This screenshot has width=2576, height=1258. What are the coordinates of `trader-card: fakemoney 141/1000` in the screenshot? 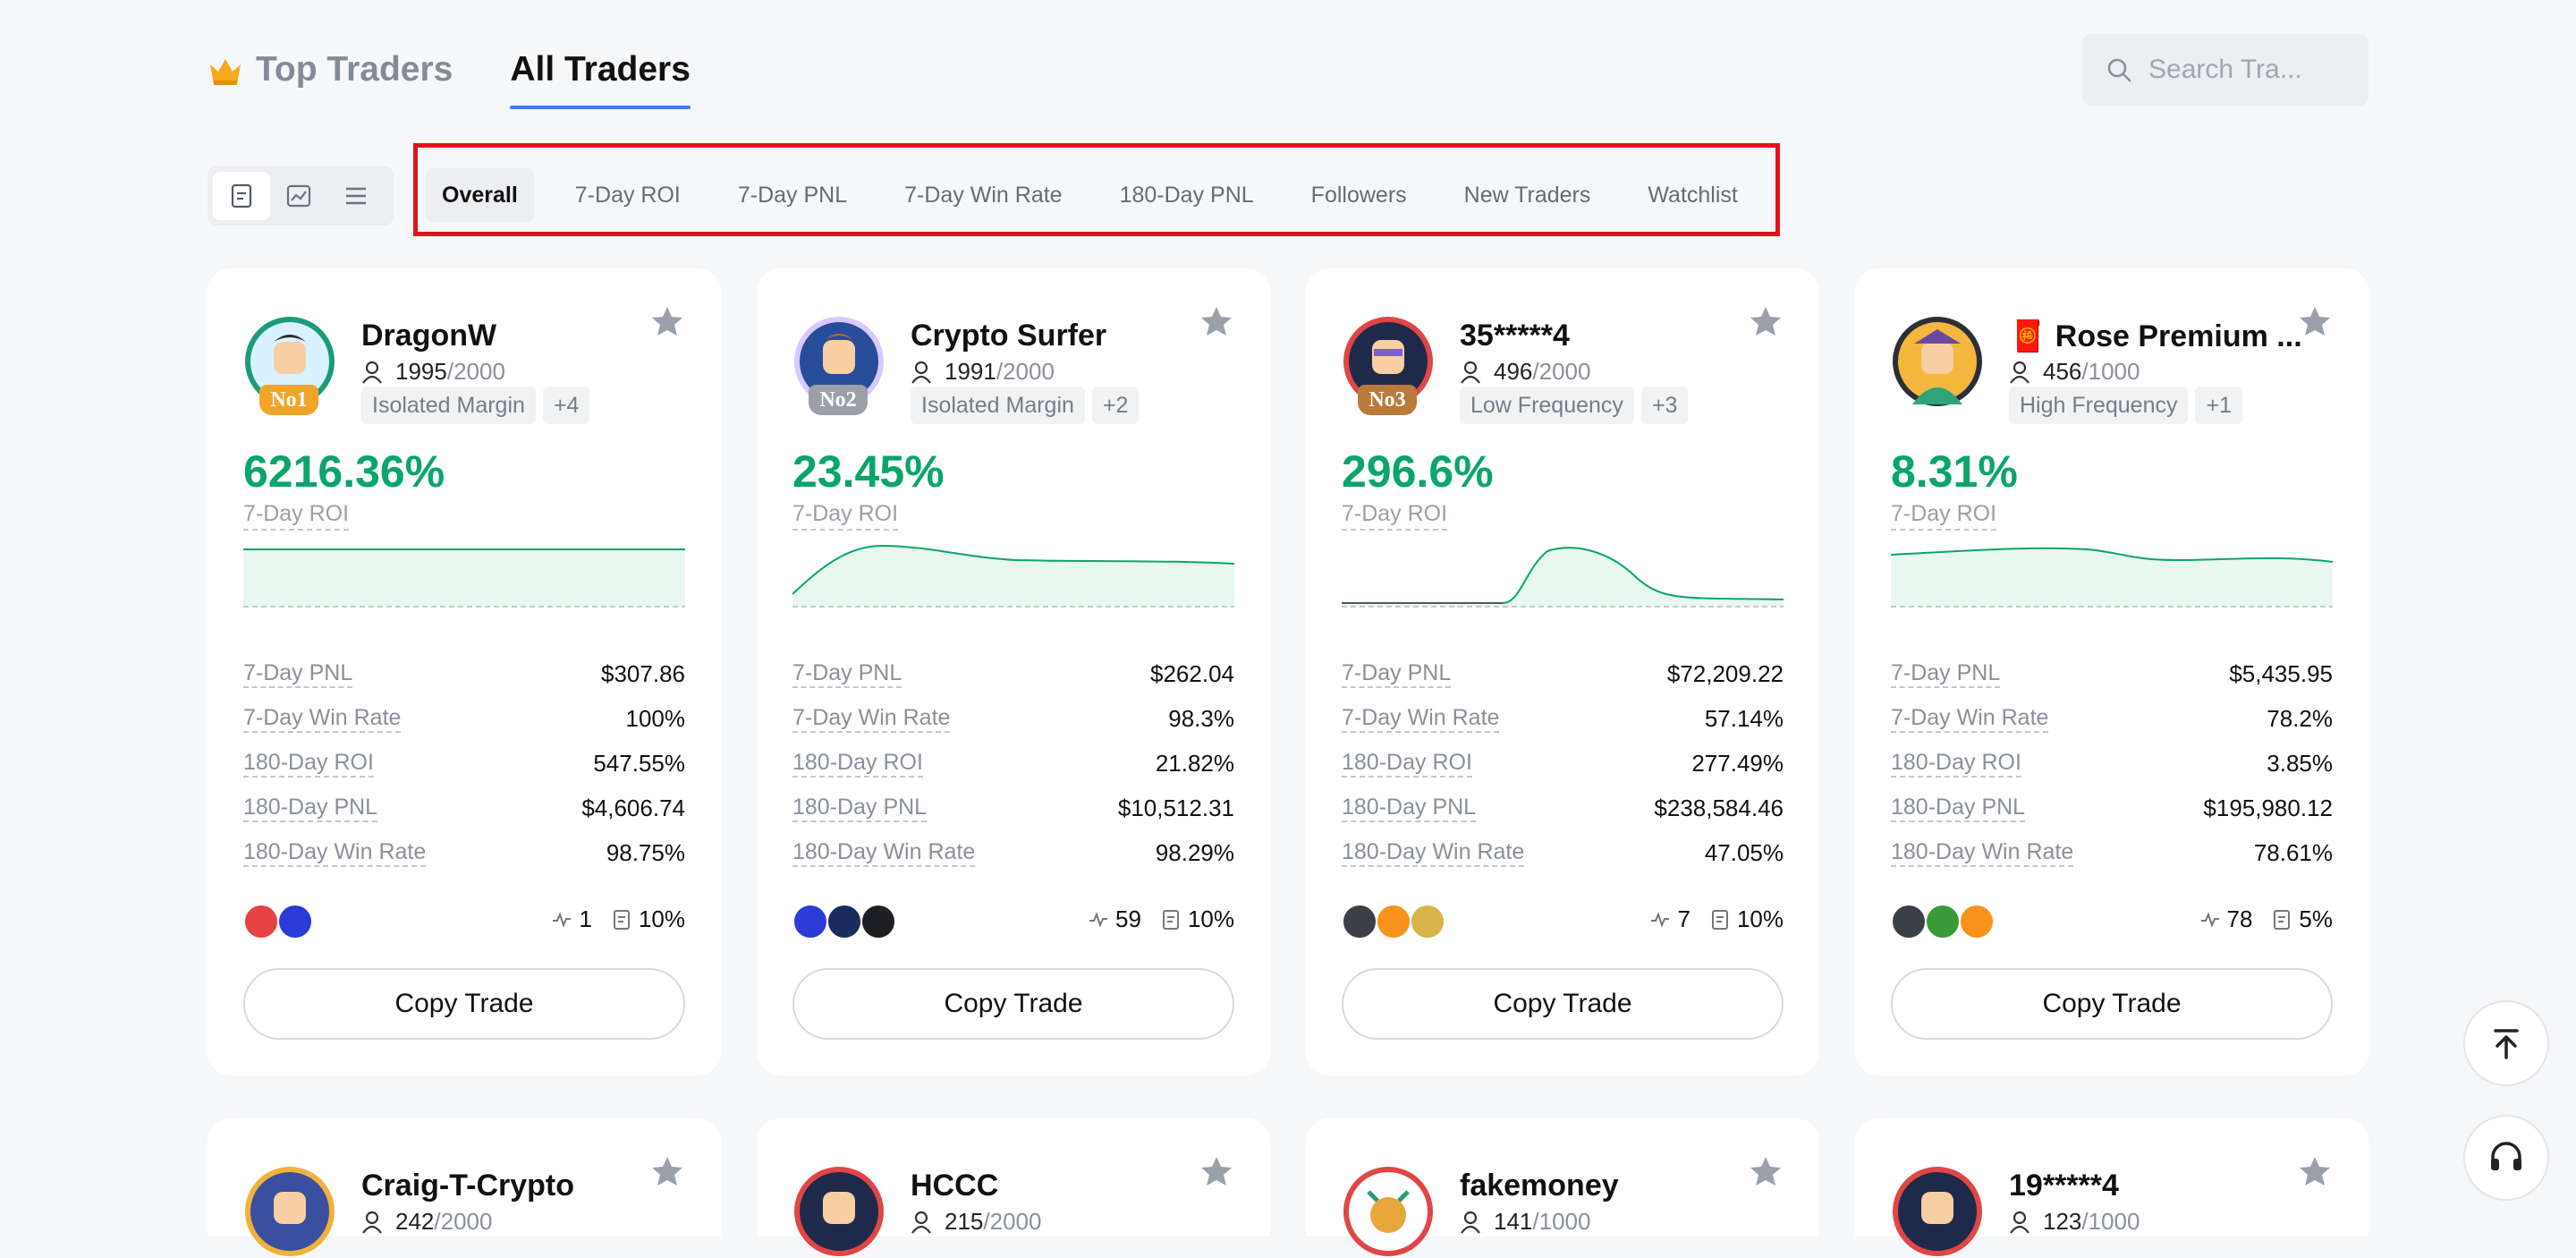 It's located at (1562, 1187).